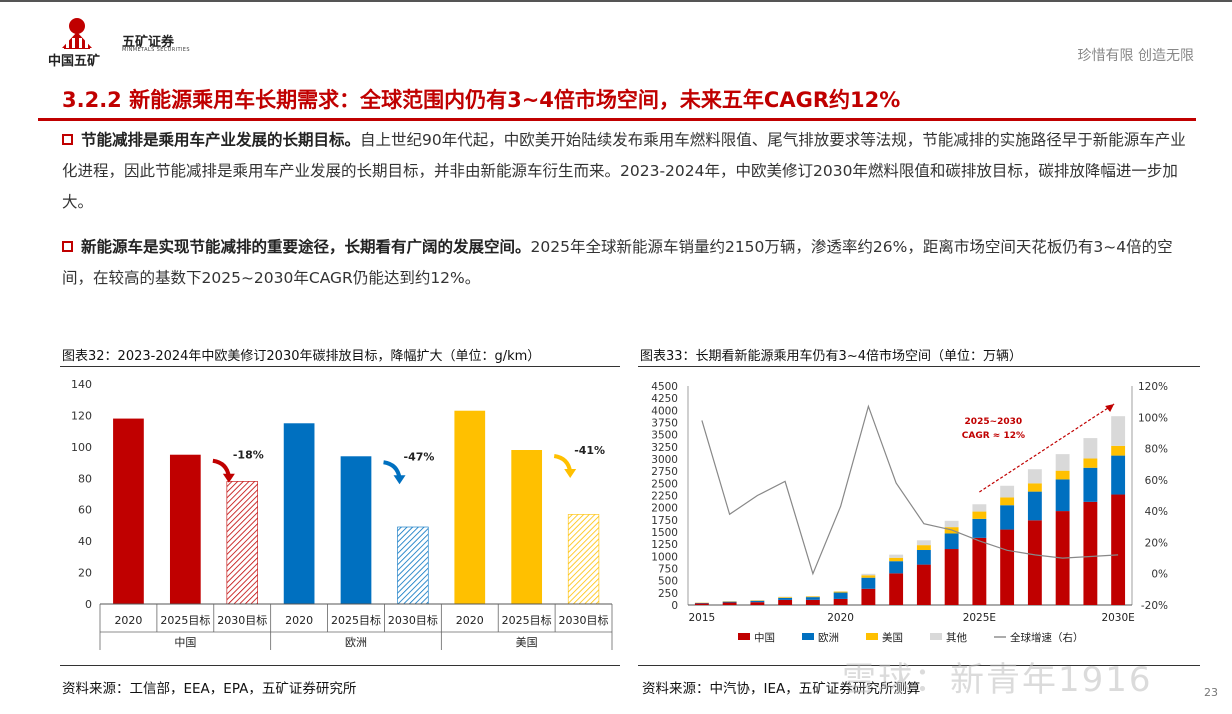 This screenshot has height=714, width=1232. Describe the element at coordinates (1117, 618) in the screenshot. I see `x-tick-label: 2030E` at that location.